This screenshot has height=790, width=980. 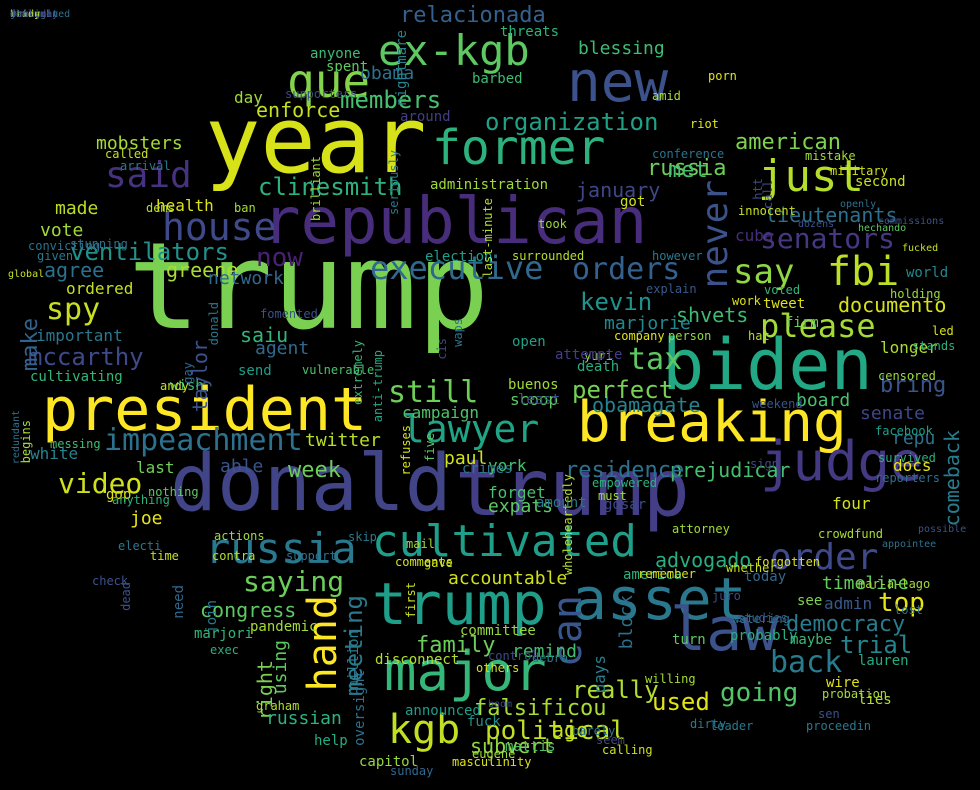 I want to click on word-administration: administration, so click(x=489, y=185).